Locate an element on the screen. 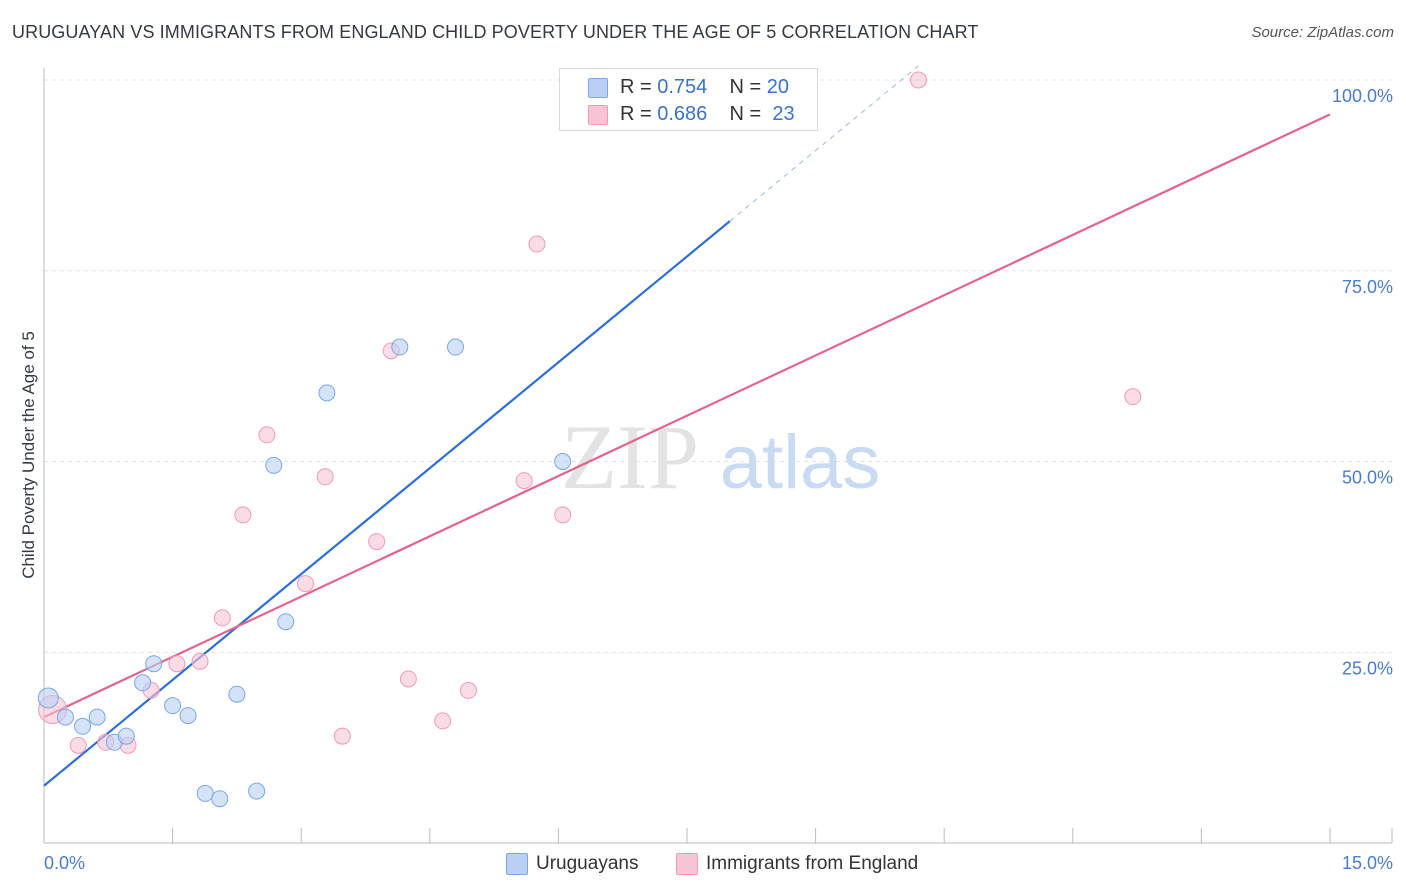 Image resolution: width=1406 pixels, height=892 pixels. legend-text: R = 0.754 N = 20 is located at coordinates (705, 87).